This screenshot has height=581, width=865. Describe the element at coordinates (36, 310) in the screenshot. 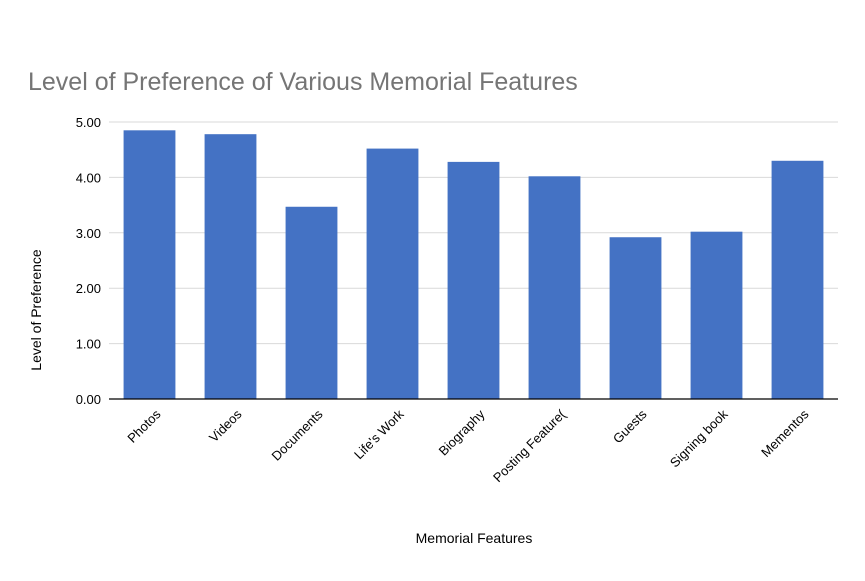

I see `y-axis-title: Level of Preference` at that location.